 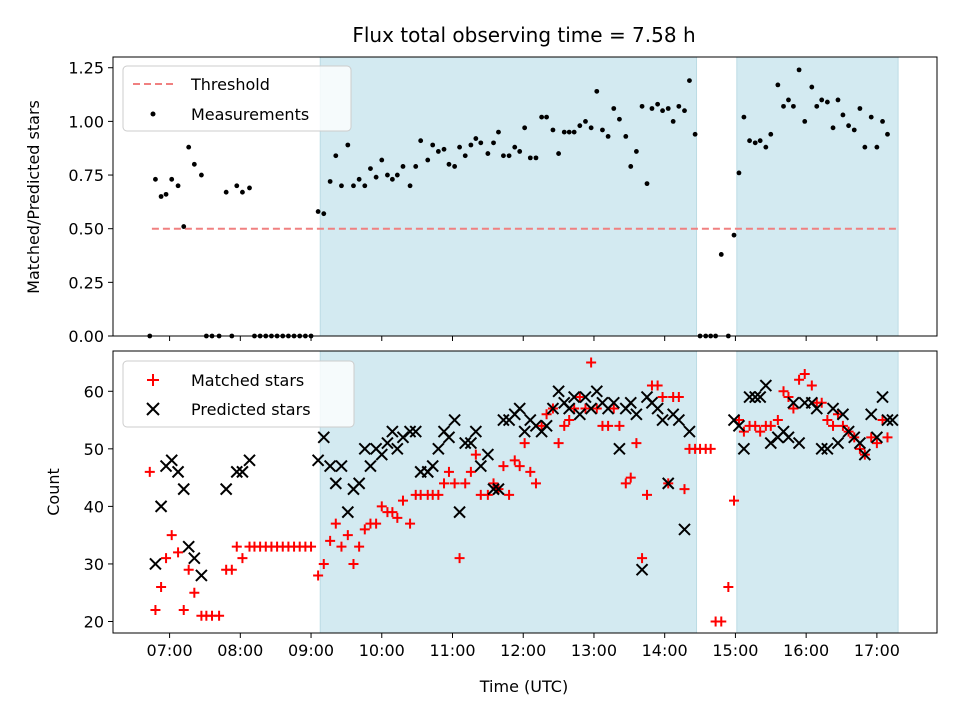 I want to click on y-tick-label: 50, so click(x=94, y=449).